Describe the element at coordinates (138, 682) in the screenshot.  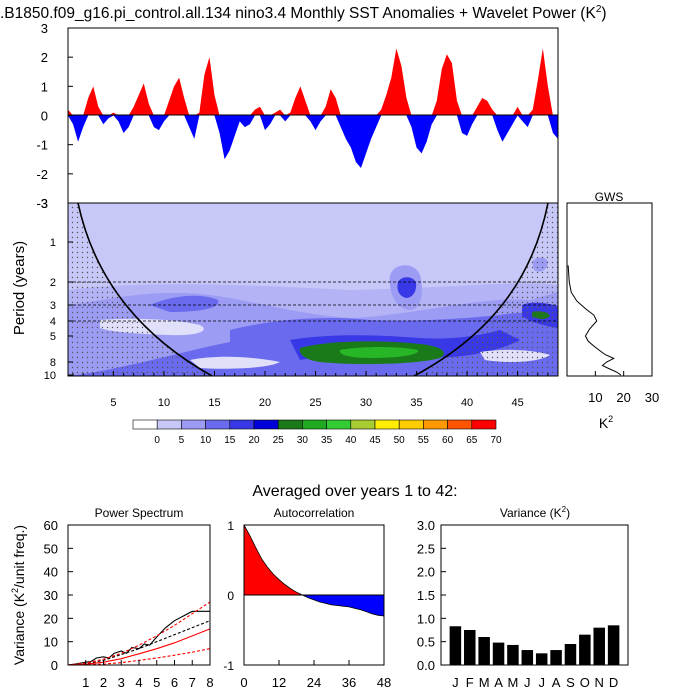
I see `power-spectrum-x-tick-label: 4` at that location.